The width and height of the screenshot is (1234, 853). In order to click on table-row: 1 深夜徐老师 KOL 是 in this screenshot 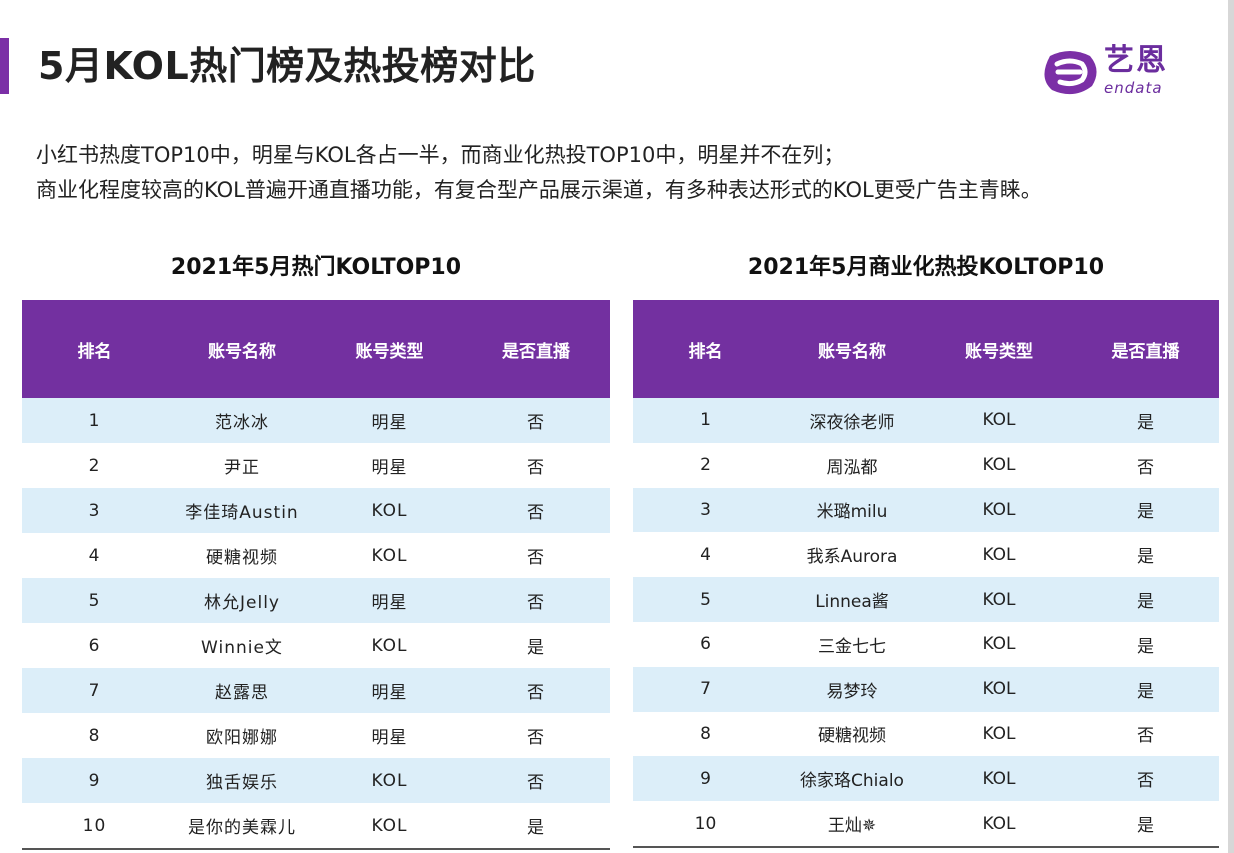, I will do `click(926, 420)`.